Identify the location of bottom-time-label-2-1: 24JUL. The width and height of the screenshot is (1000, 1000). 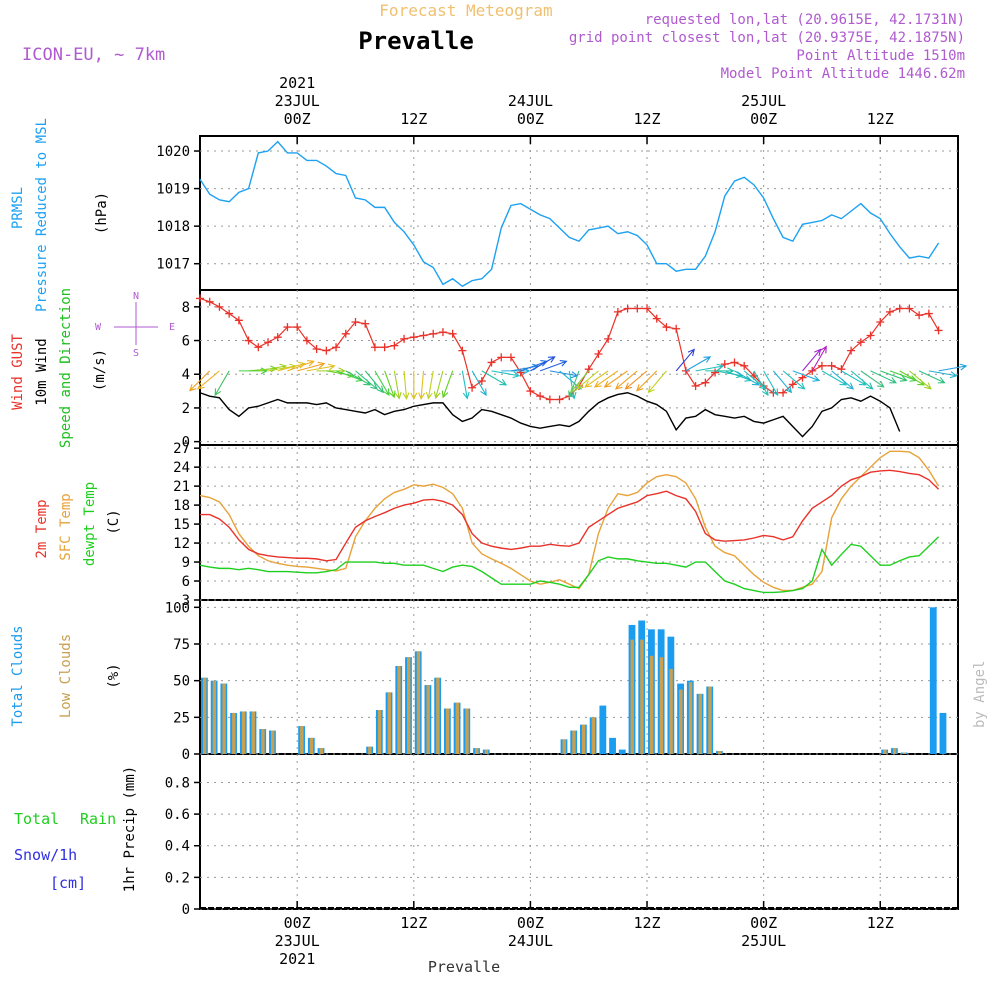
(530, 941).